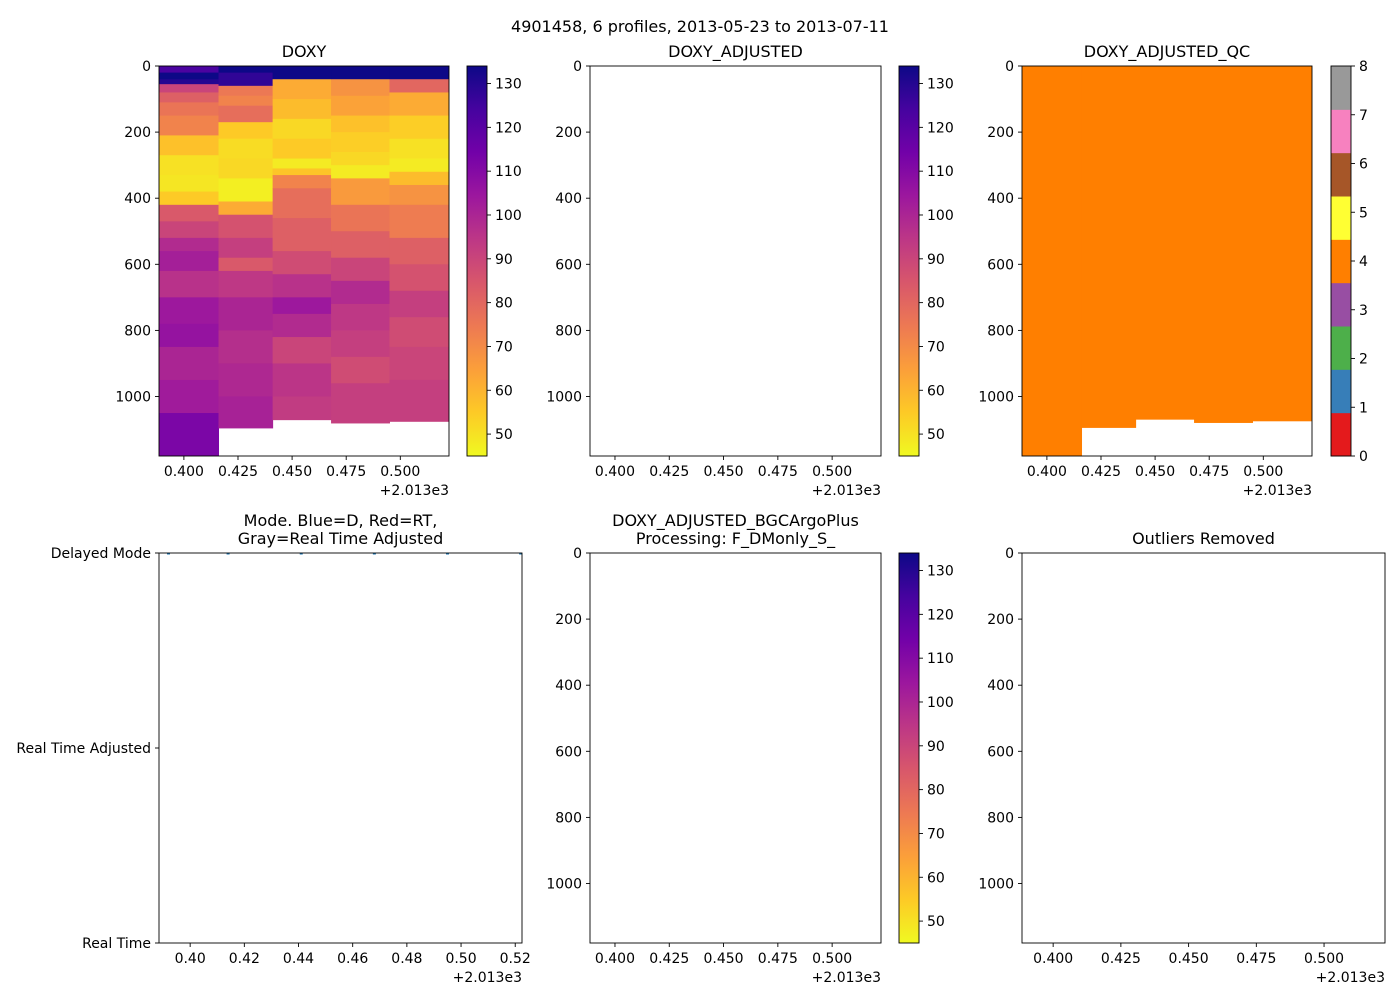 The height and width of the screenshot is (1000, 1400). I want to click on colorbar-tick-label: 110, so click(508, 172).